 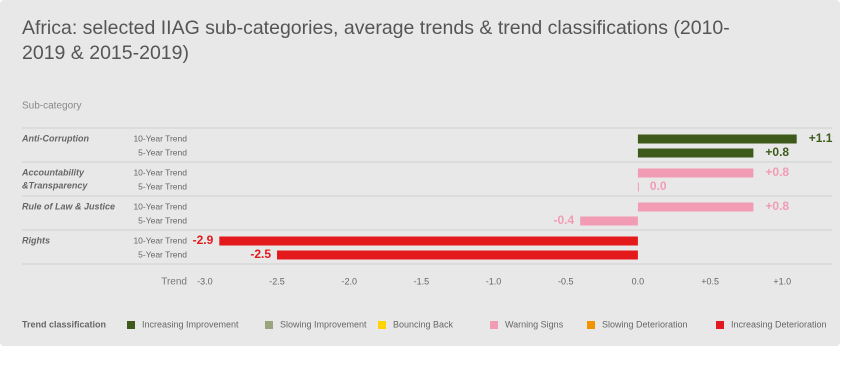 What do you see at coordinates (349, 281) in the screenshot?
I see `x-tick-label: -2.0` at bounding box center [349, 281].